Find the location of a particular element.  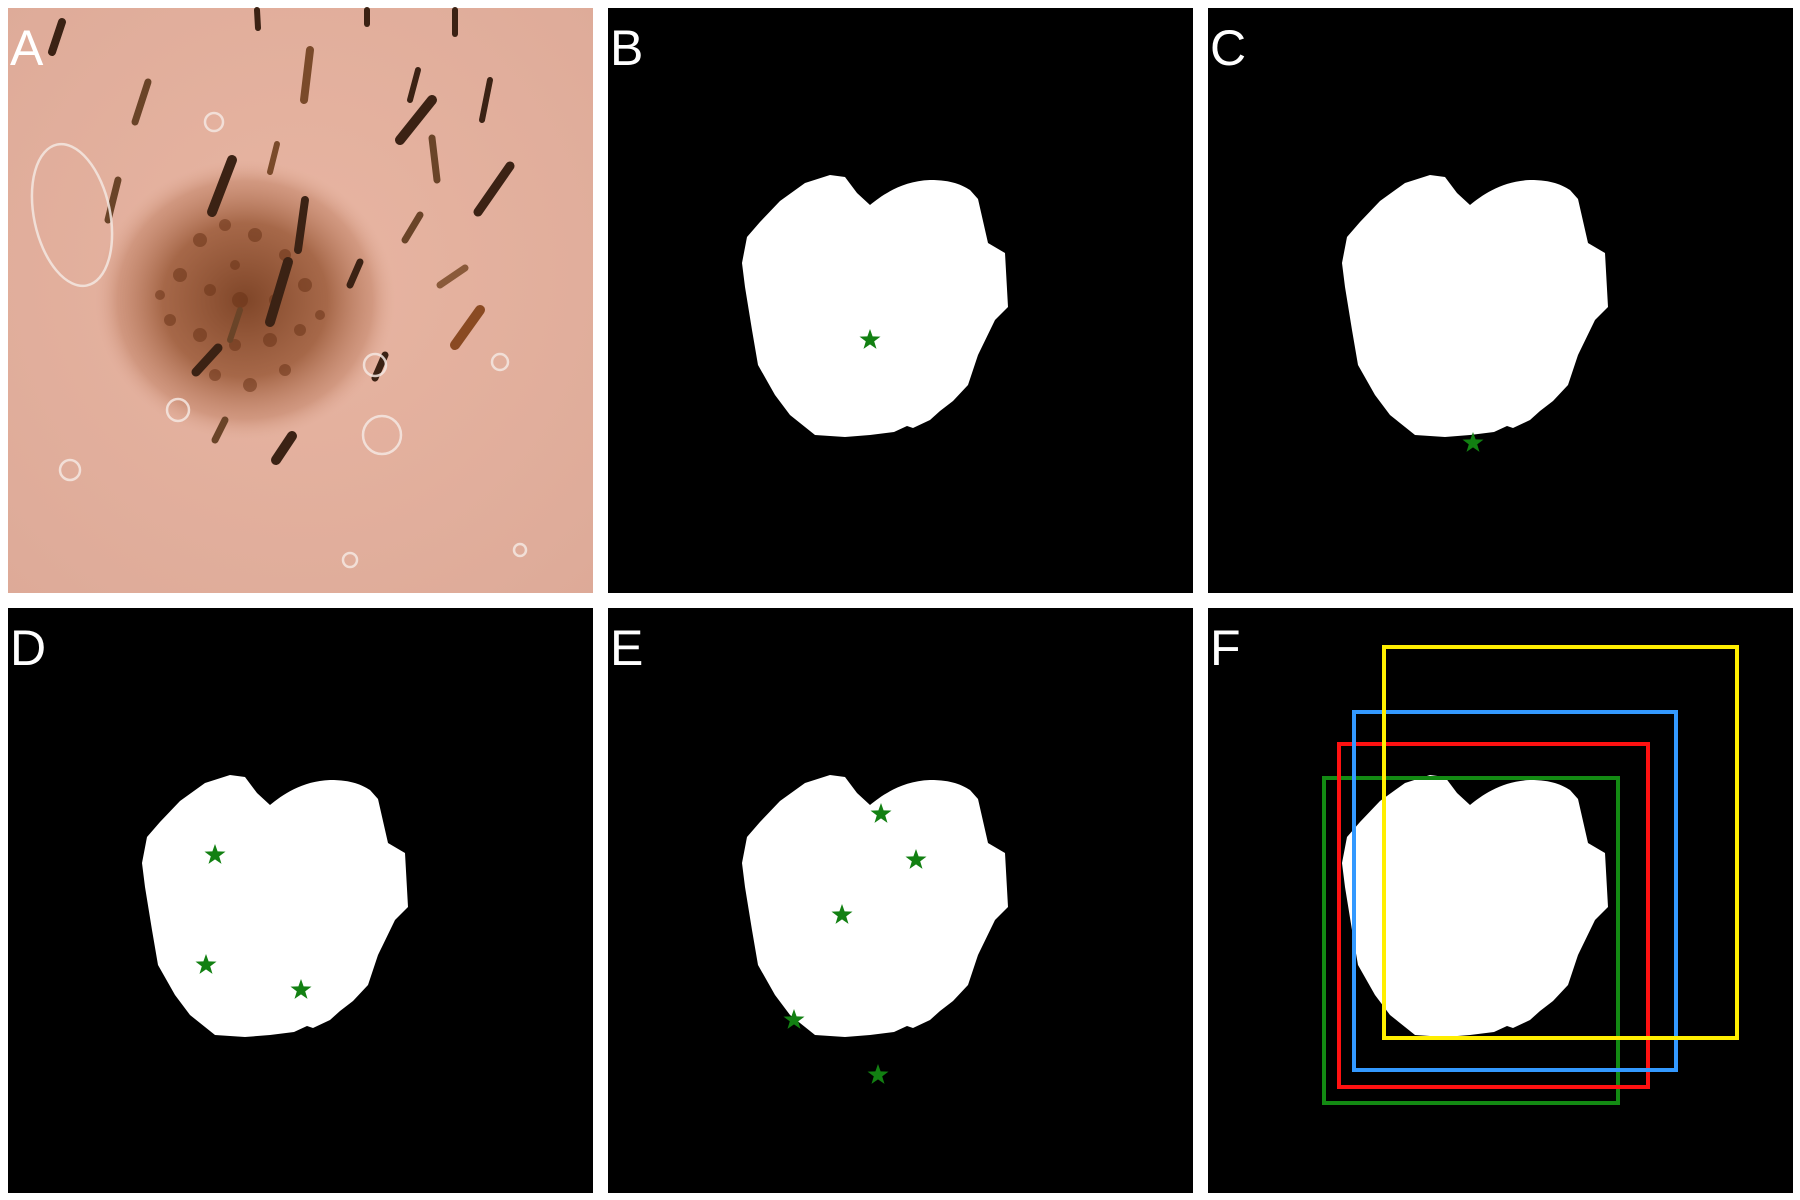

bounding-box-green is located at coordinates (1471, 940).